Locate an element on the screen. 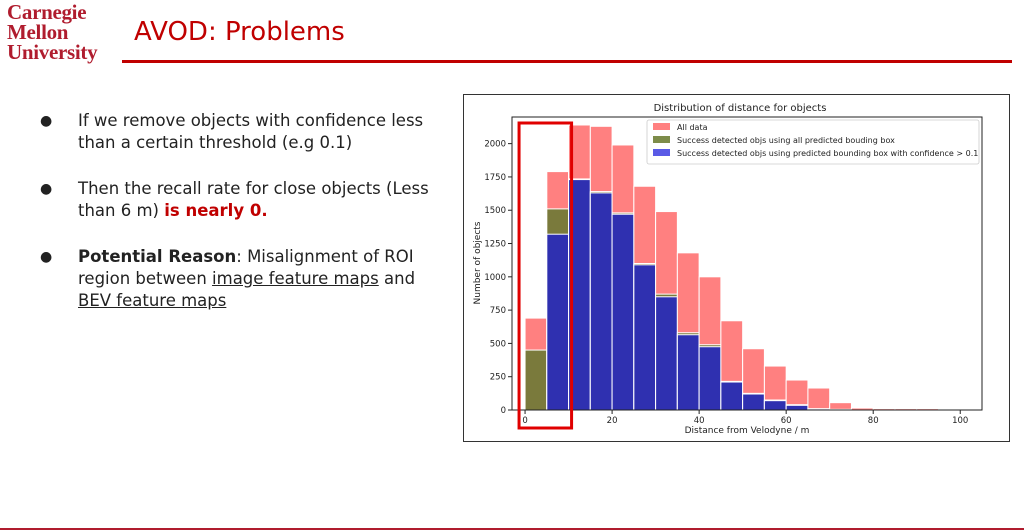  y-tick-label: 0 is located at coordinates (503, 411).